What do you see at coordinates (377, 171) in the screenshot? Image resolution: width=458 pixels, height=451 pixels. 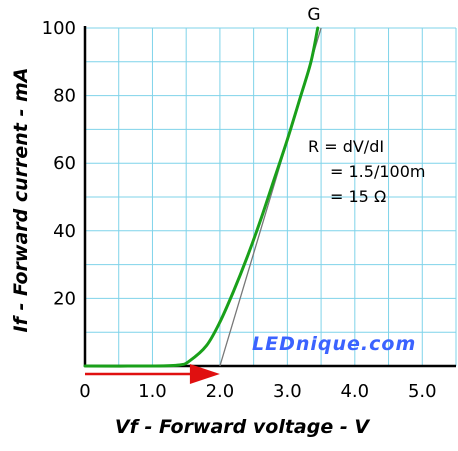 I see `annotation-line-2: = 1.5/100m` at bounding box center [377, 171].